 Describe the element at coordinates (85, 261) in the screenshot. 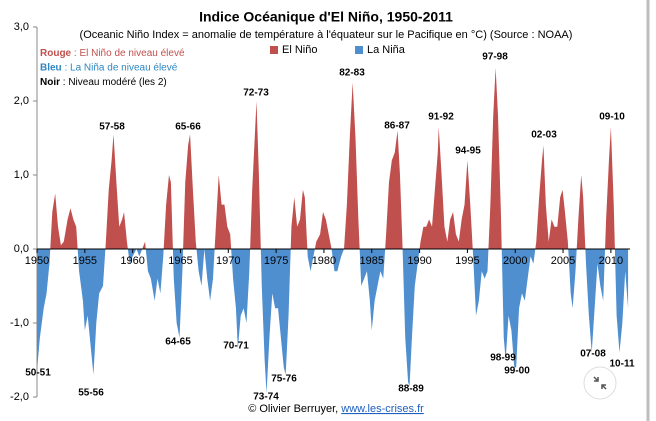

I see `x-tick-label: 1955` at that location.